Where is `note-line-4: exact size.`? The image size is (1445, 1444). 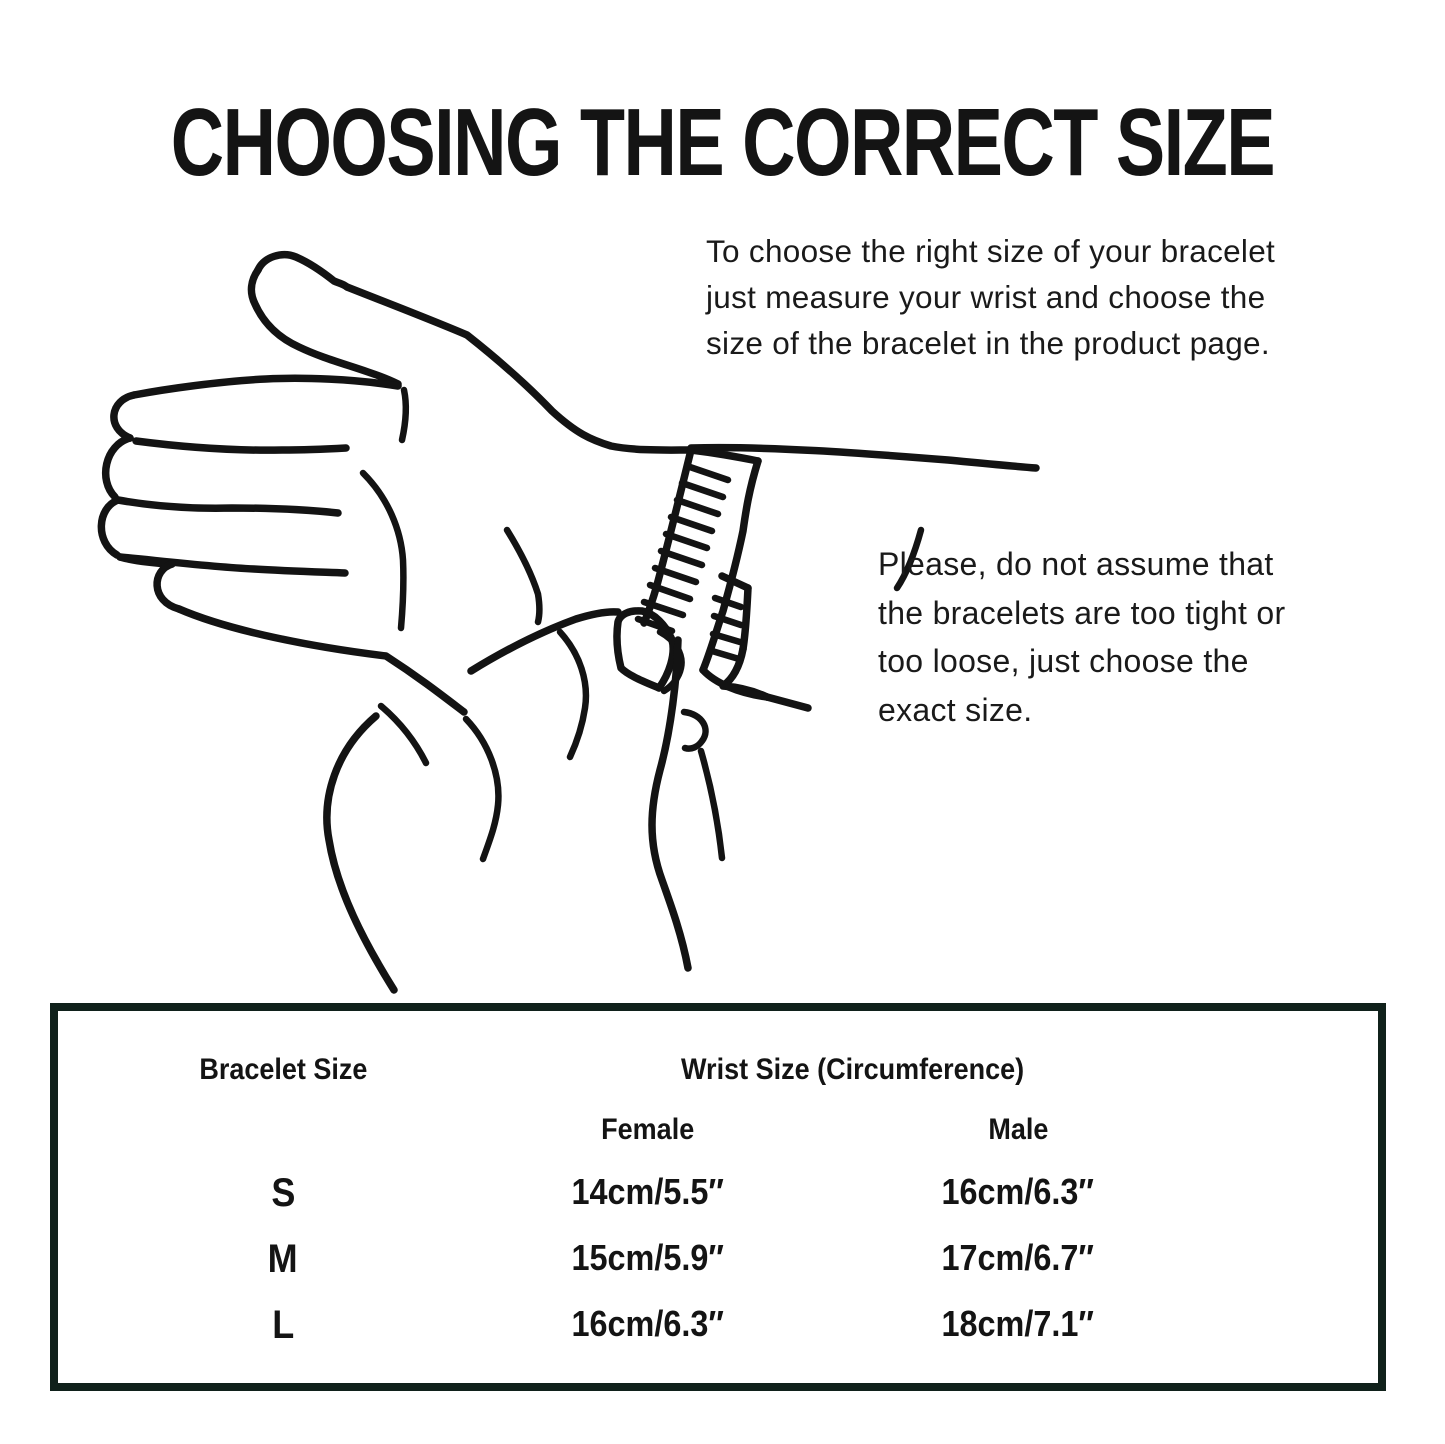 note-line-4: exact size. is located at coordinates (955, 709).